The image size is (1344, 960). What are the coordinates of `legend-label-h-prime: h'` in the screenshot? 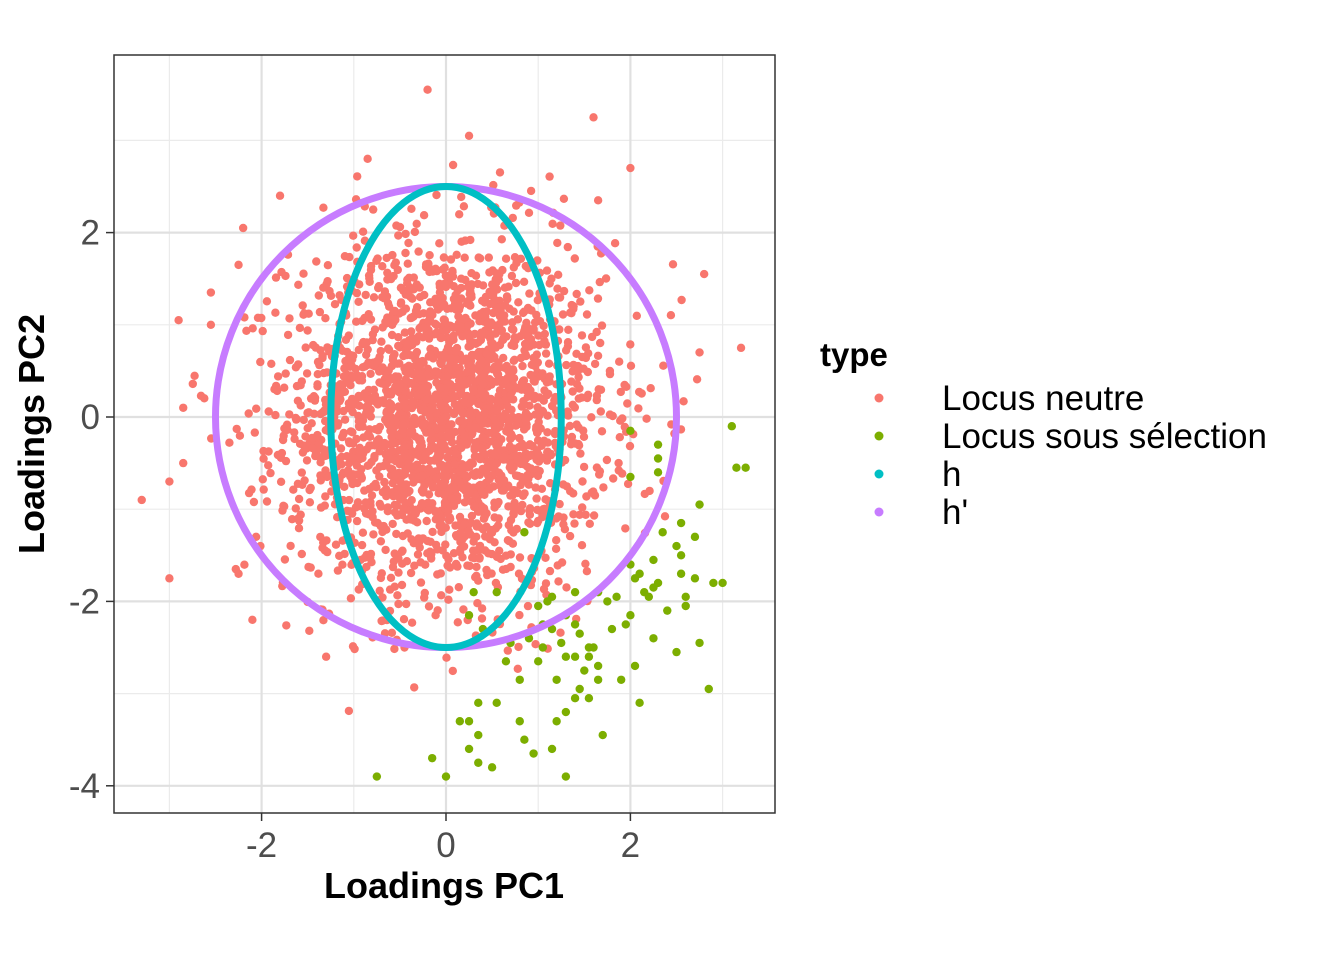 It's located at (955, 512).